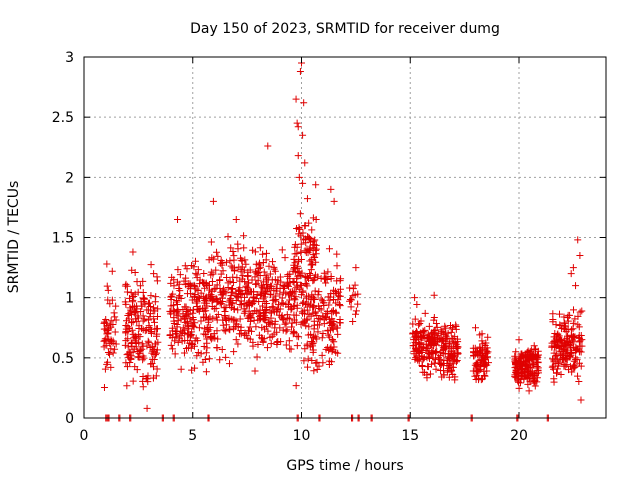 Image resolution: width=640 pixels, height=480 pixels. Describe the element at coordinates (63, 359) in the screenshot. I see `y-tick-label: 0.5` at that location.